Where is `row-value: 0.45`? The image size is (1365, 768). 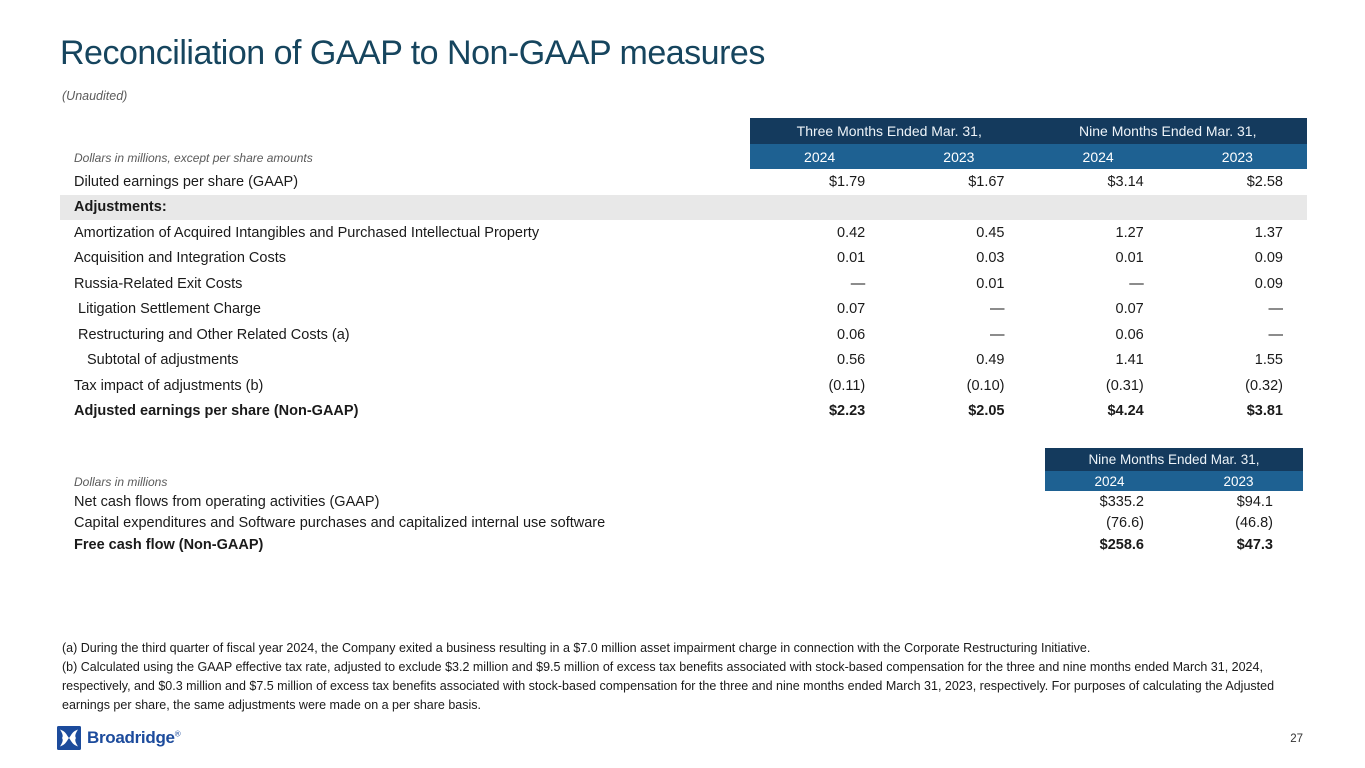 row-value: 0.45 is located at coordinates (990, 232).